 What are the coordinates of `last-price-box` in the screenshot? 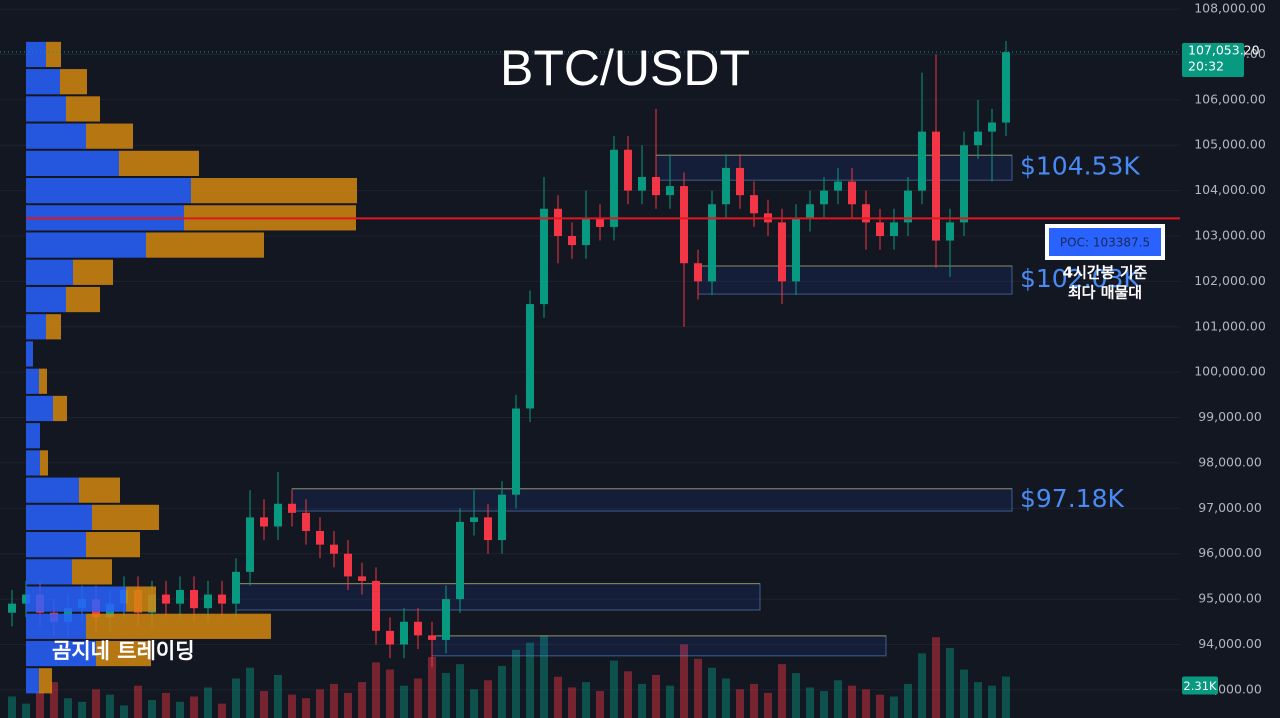 It's located at (1213, 60).